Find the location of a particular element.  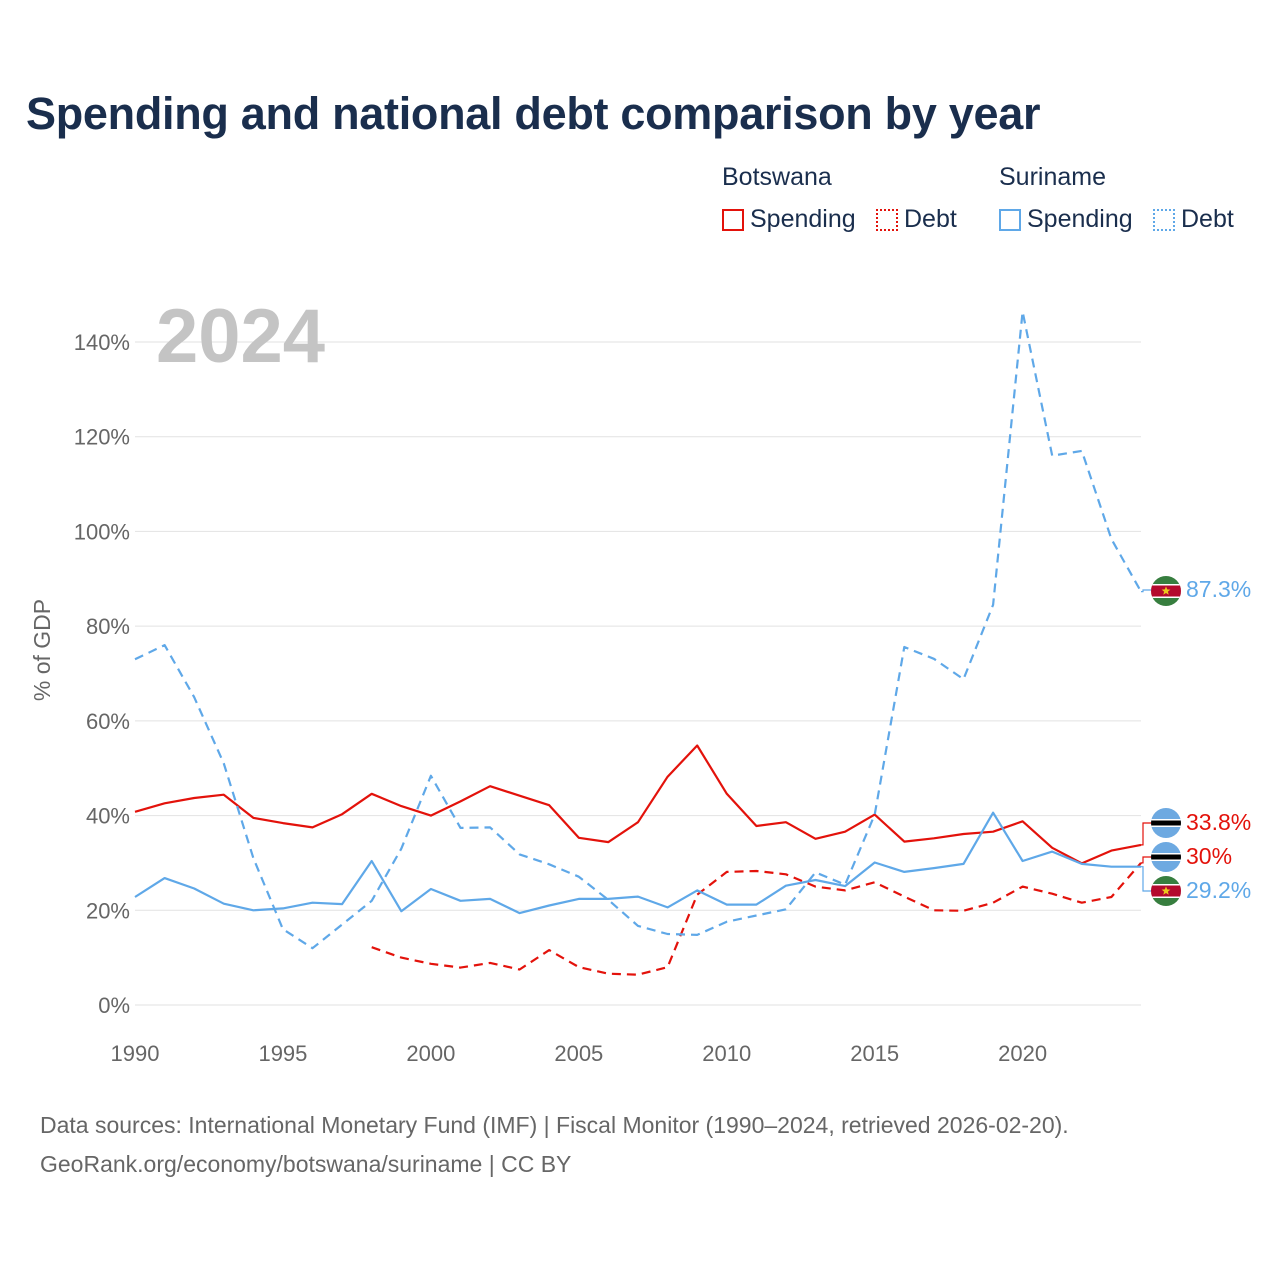

x-tick-label: 2005 is located at coordinates (578, 1053).